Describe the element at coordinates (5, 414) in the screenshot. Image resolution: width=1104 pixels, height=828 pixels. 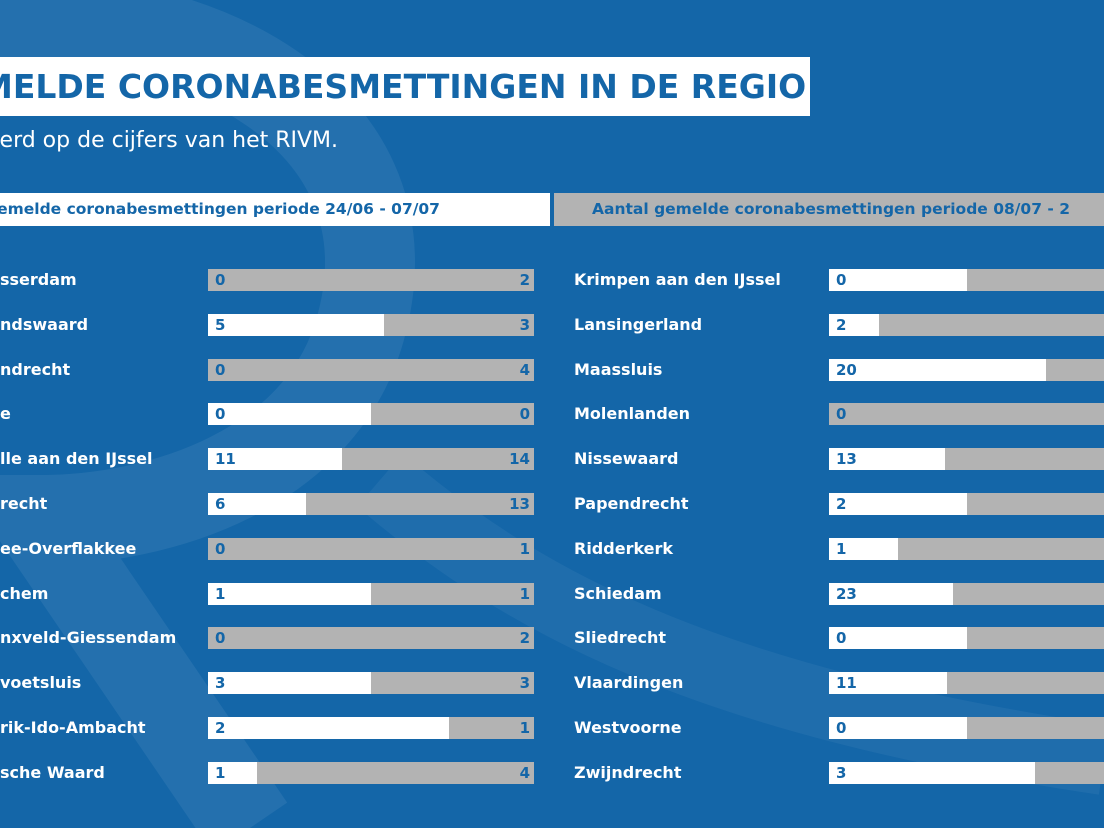
I see `region-name: e` at that location.